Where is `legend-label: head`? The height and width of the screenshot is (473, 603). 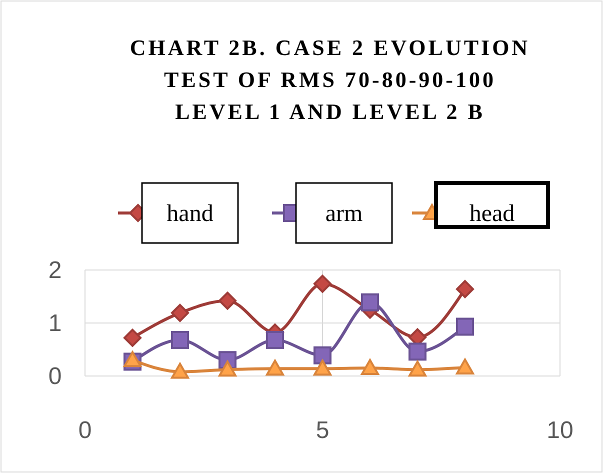 legend-label: head is located at coordinates (492, 214).